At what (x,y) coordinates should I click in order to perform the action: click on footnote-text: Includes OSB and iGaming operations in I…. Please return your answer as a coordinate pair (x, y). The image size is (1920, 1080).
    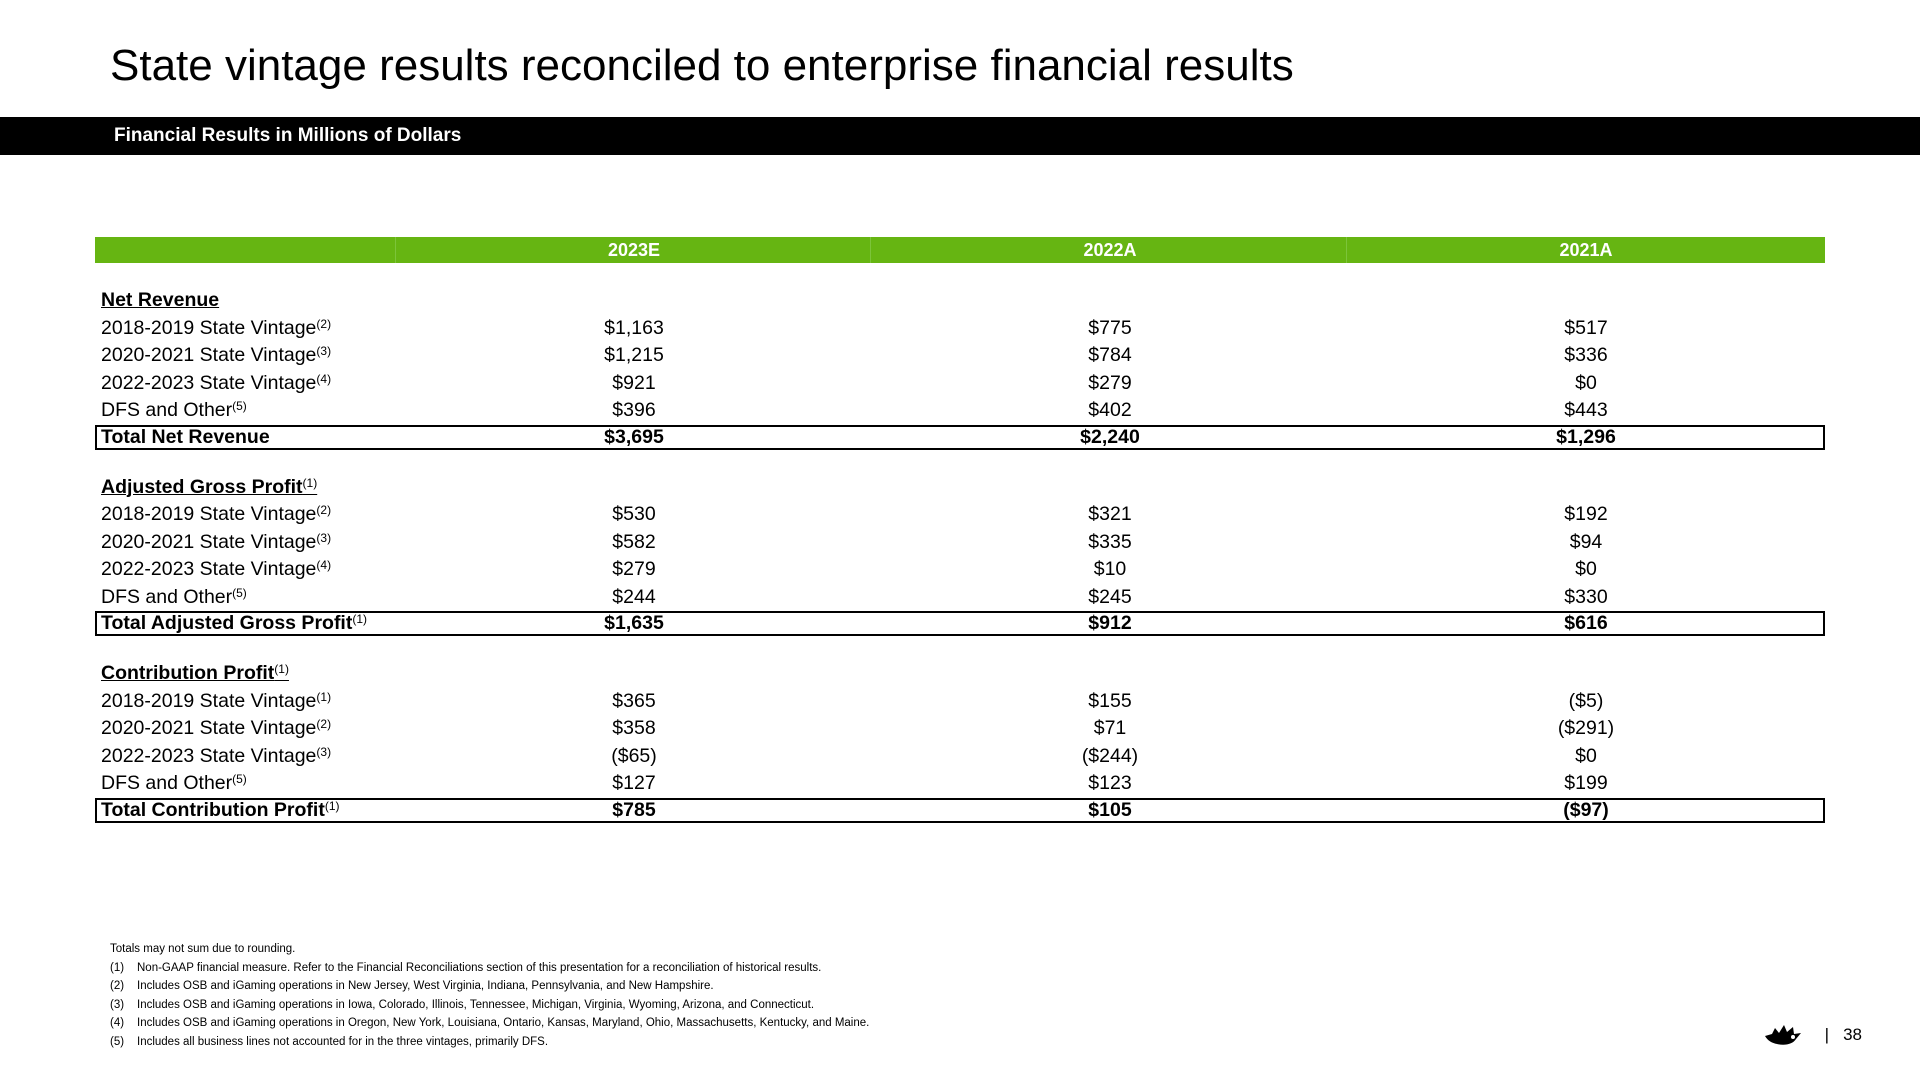
    Looking at the image, I should click on (476, 1004).